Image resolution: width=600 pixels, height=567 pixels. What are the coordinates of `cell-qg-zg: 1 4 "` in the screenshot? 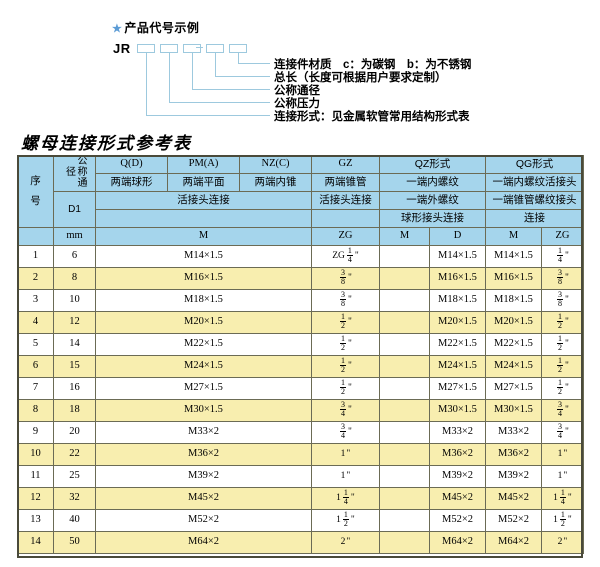 It's located at (562, 256).